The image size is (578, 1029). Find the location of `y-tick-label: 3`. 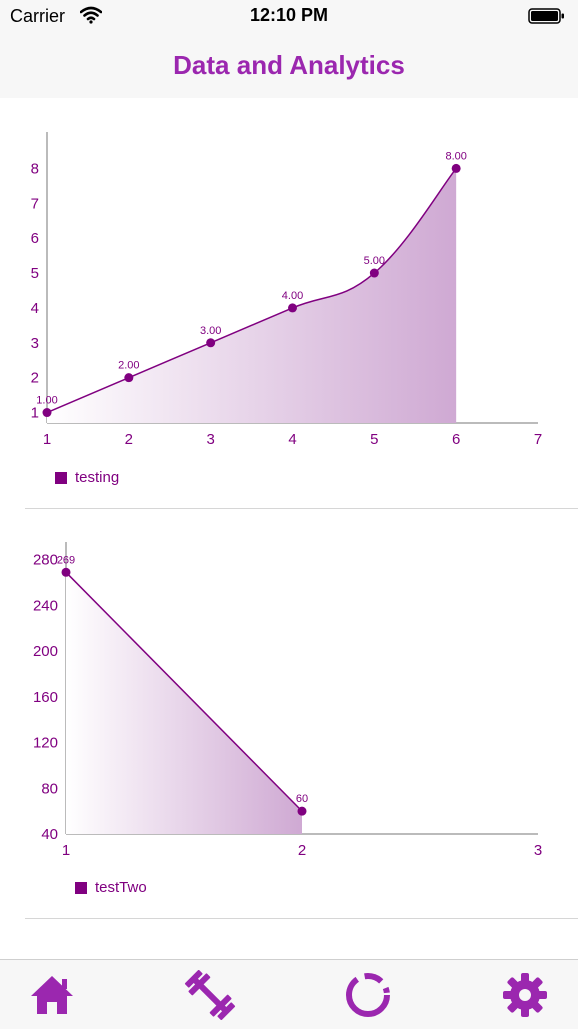

y-tick-label: 3 is located at coordinates (35, 343).